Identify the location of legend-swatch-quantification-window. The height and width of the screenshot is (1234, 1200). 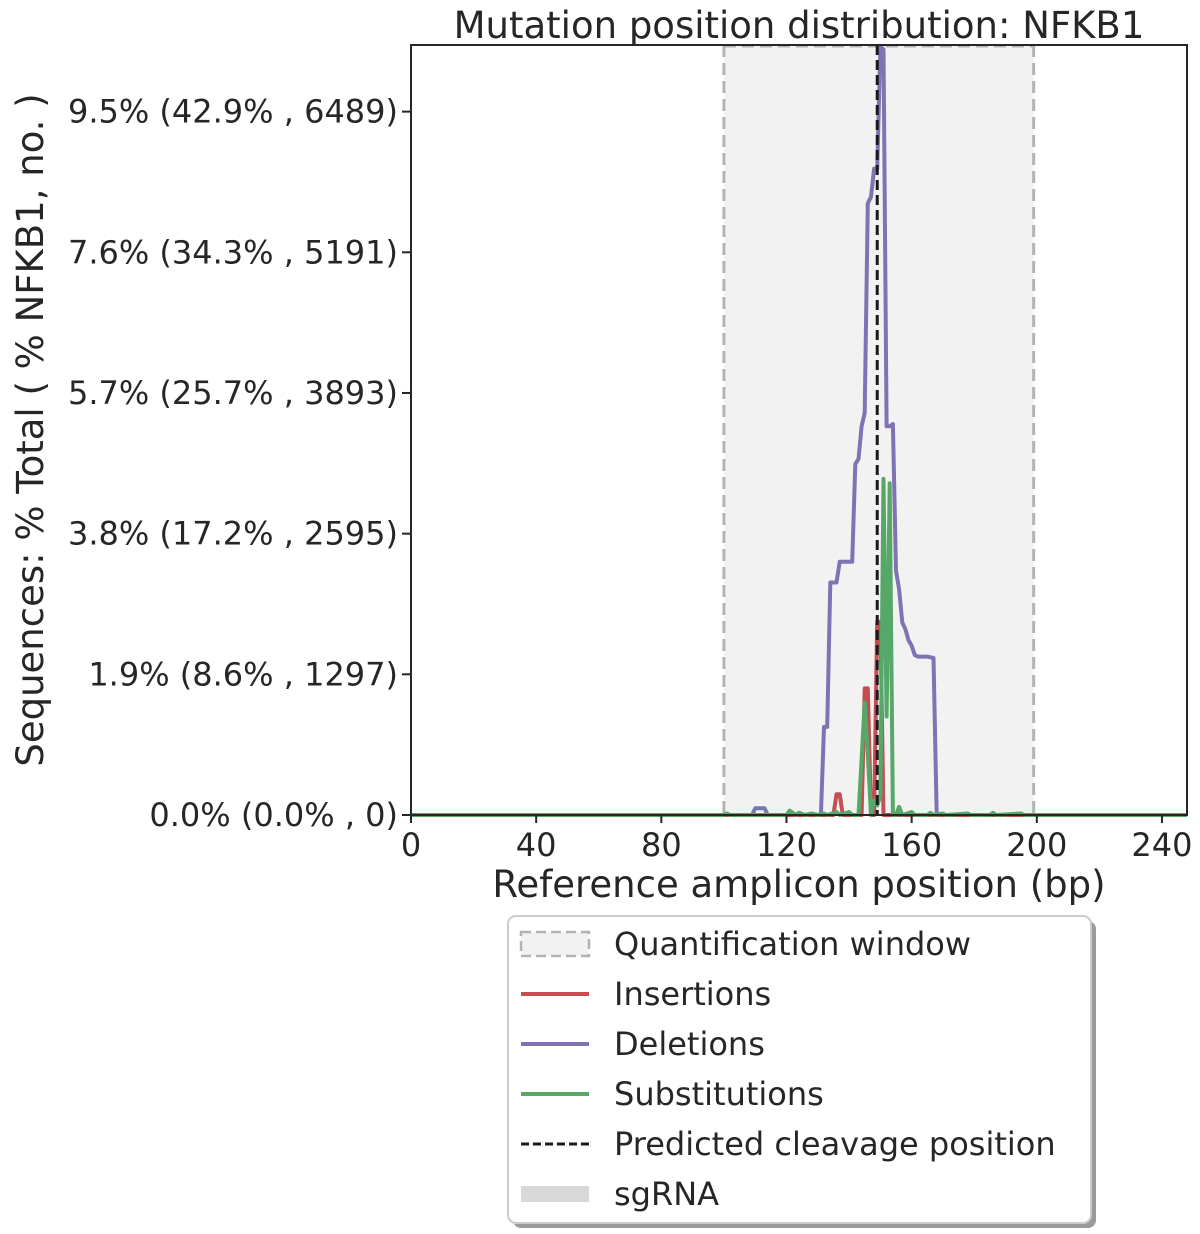
(555, 944).